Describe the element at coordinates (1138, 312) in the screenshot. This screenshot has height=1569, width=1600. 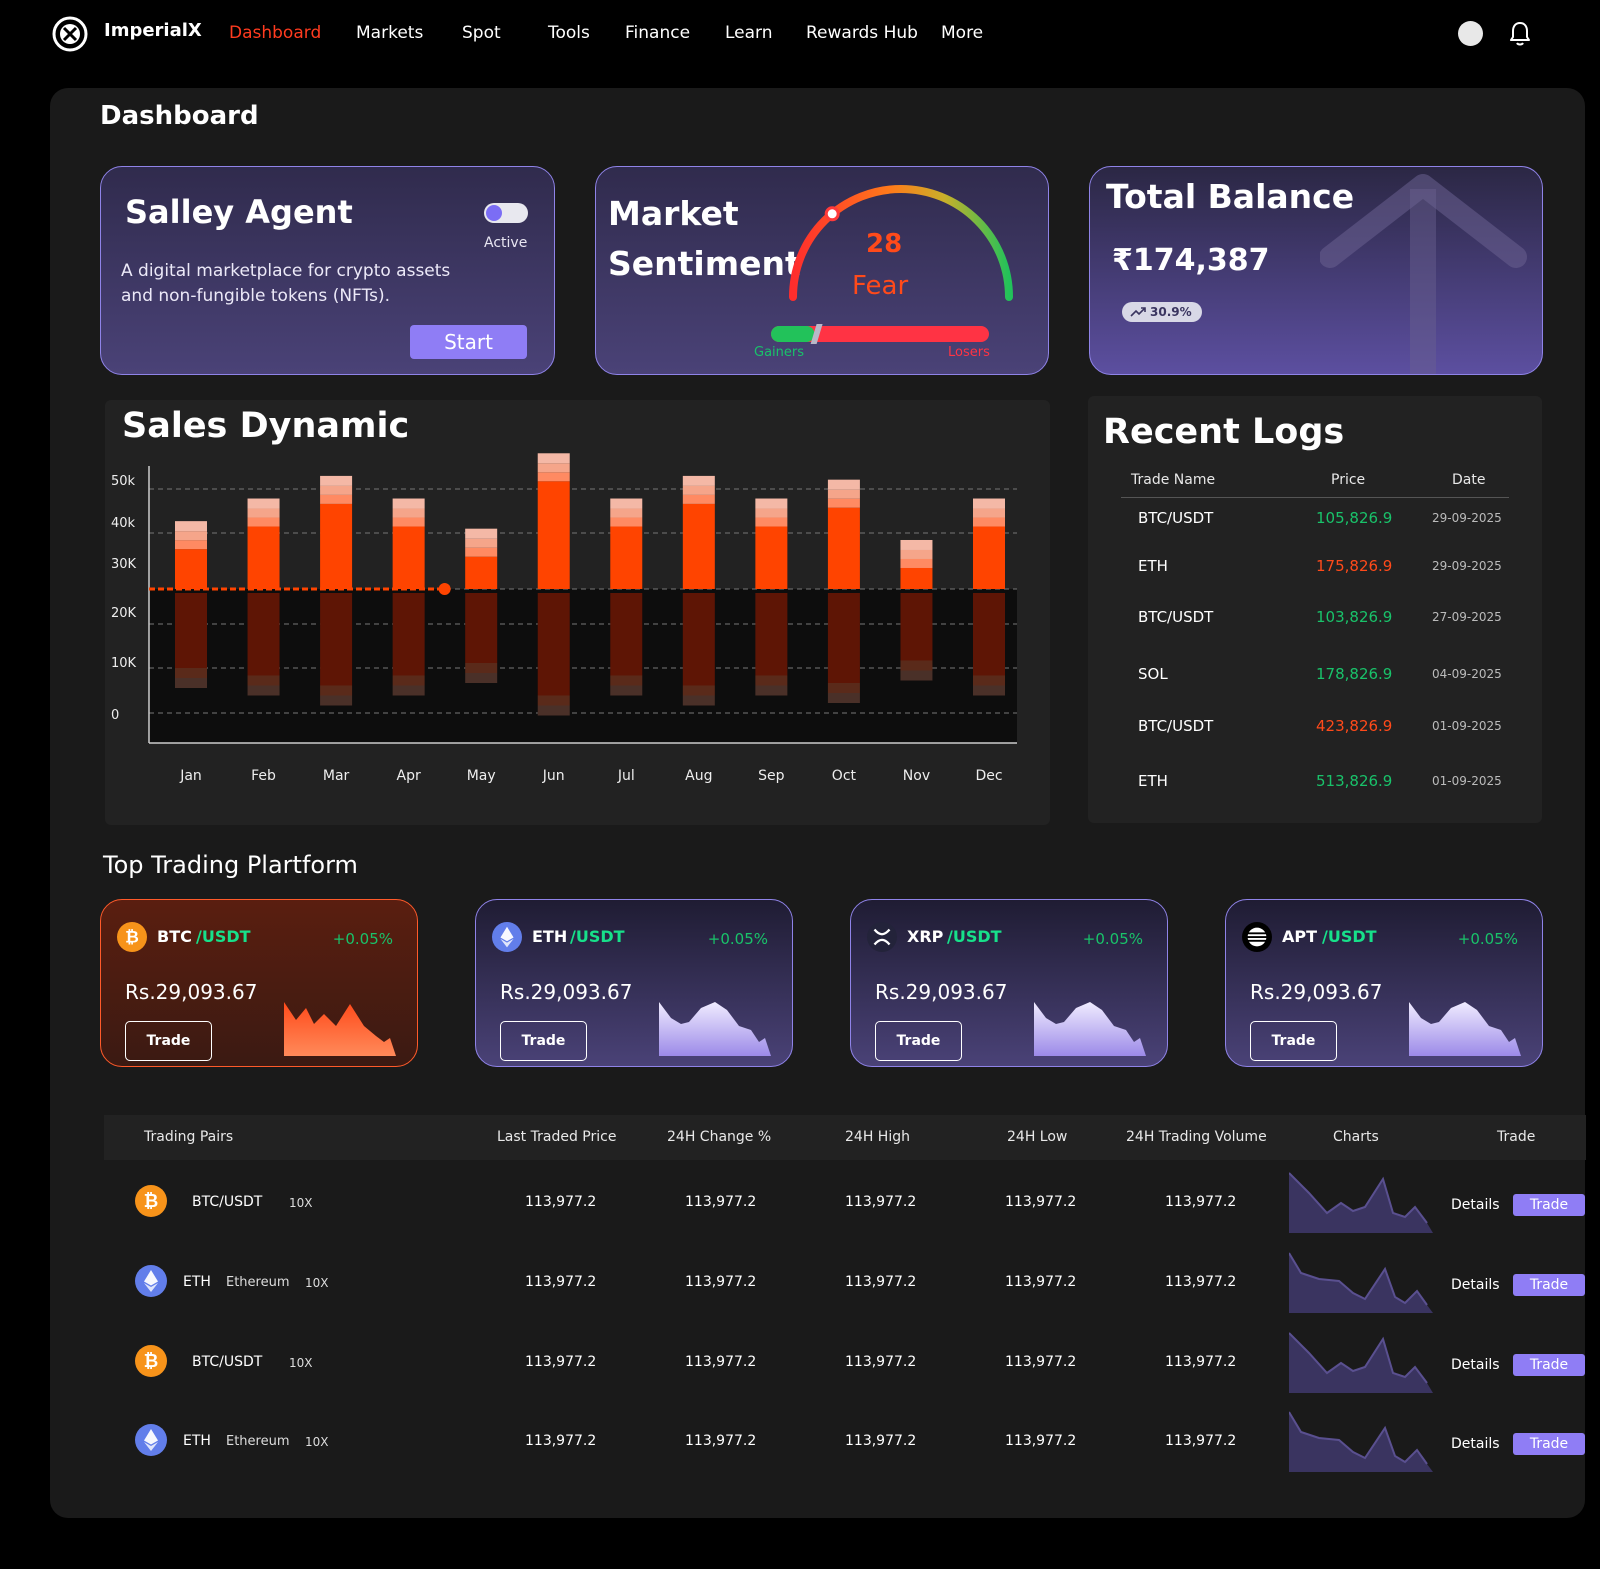
I see `trend-up-icon` at that location.